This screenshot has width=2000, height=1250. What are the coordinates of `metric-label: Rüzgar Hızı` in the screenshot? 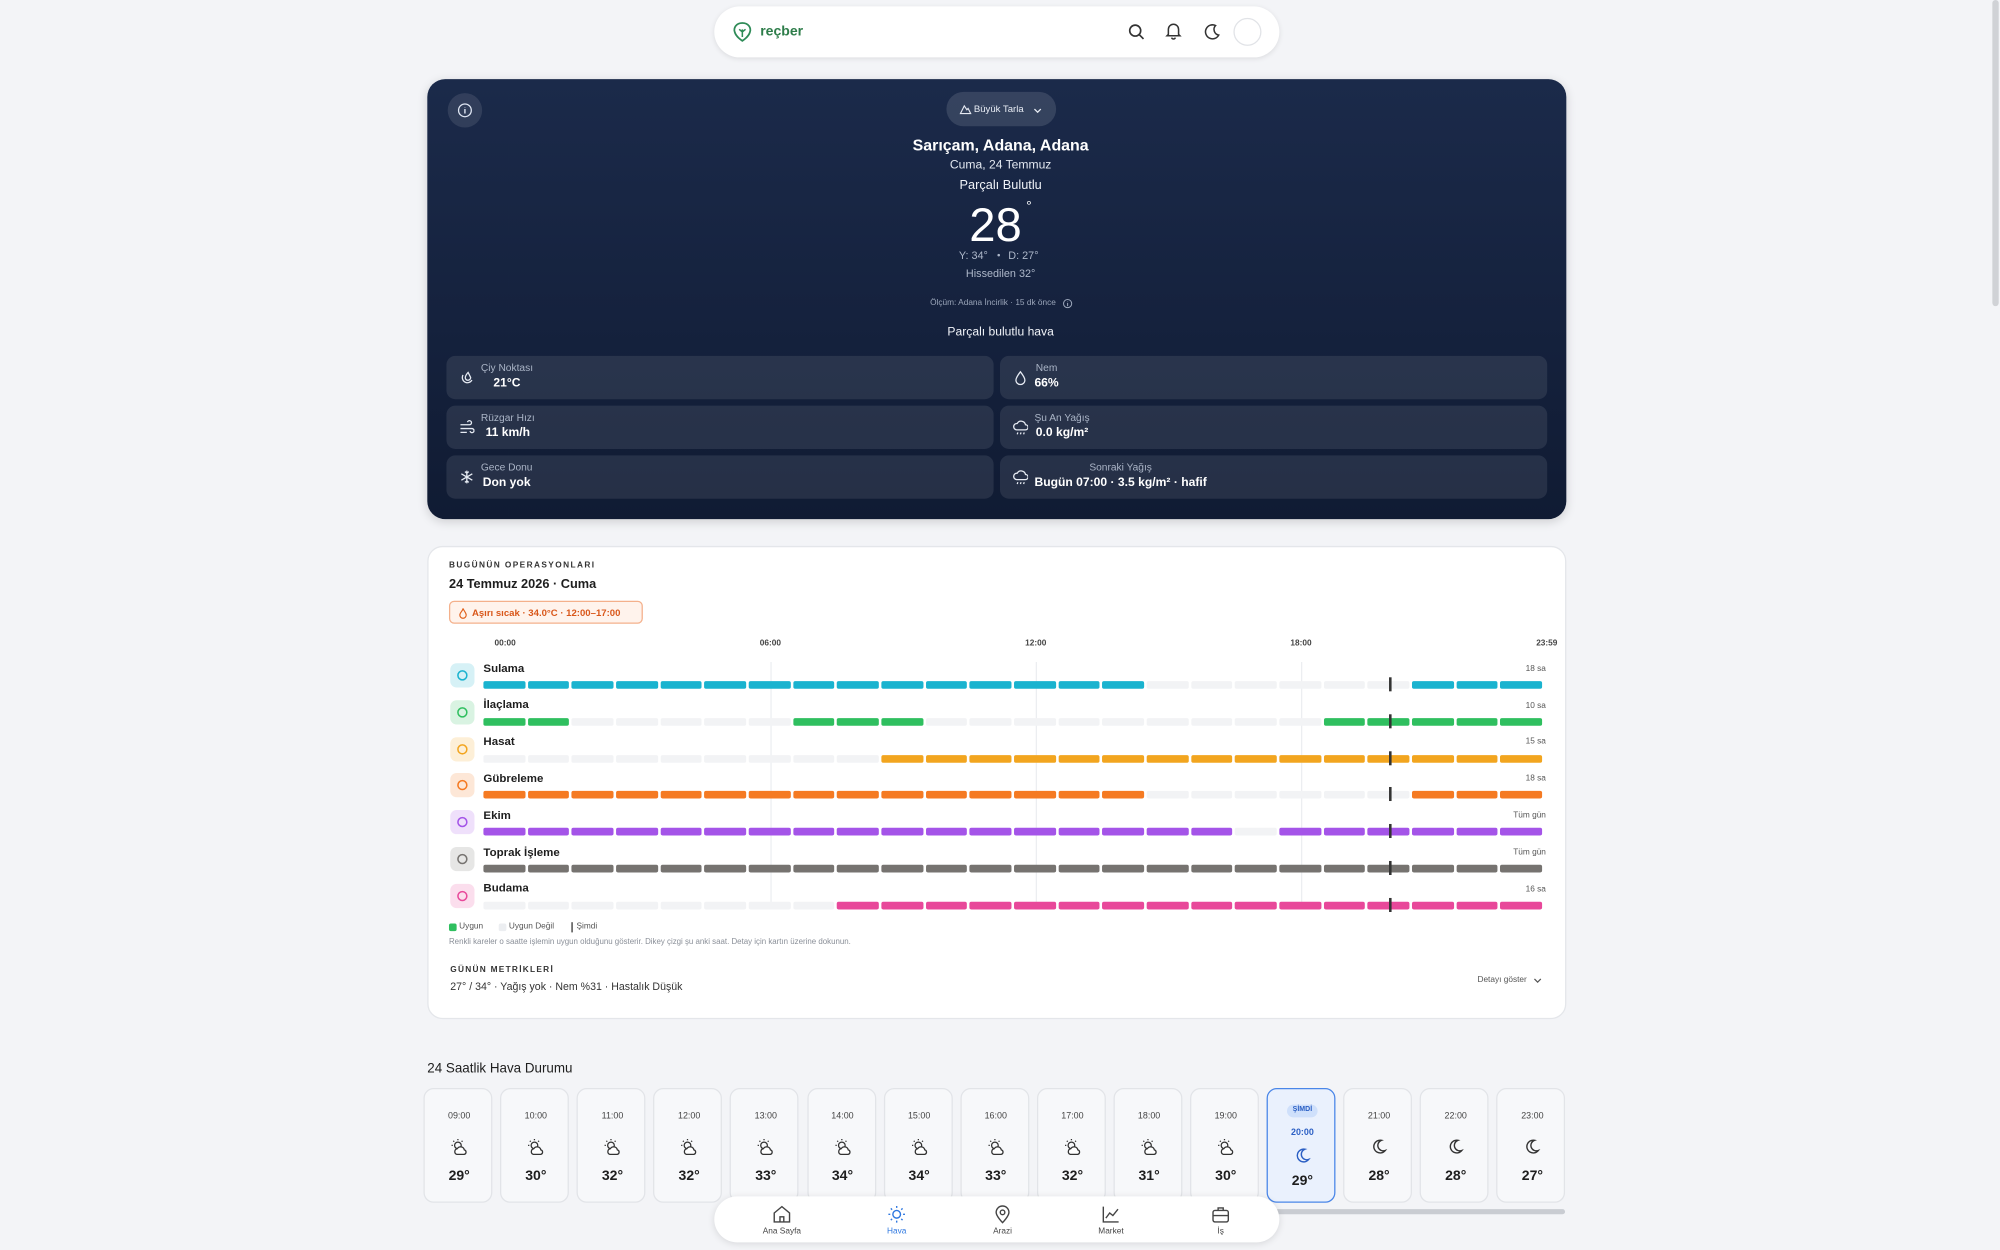 It's located at (507, 417).